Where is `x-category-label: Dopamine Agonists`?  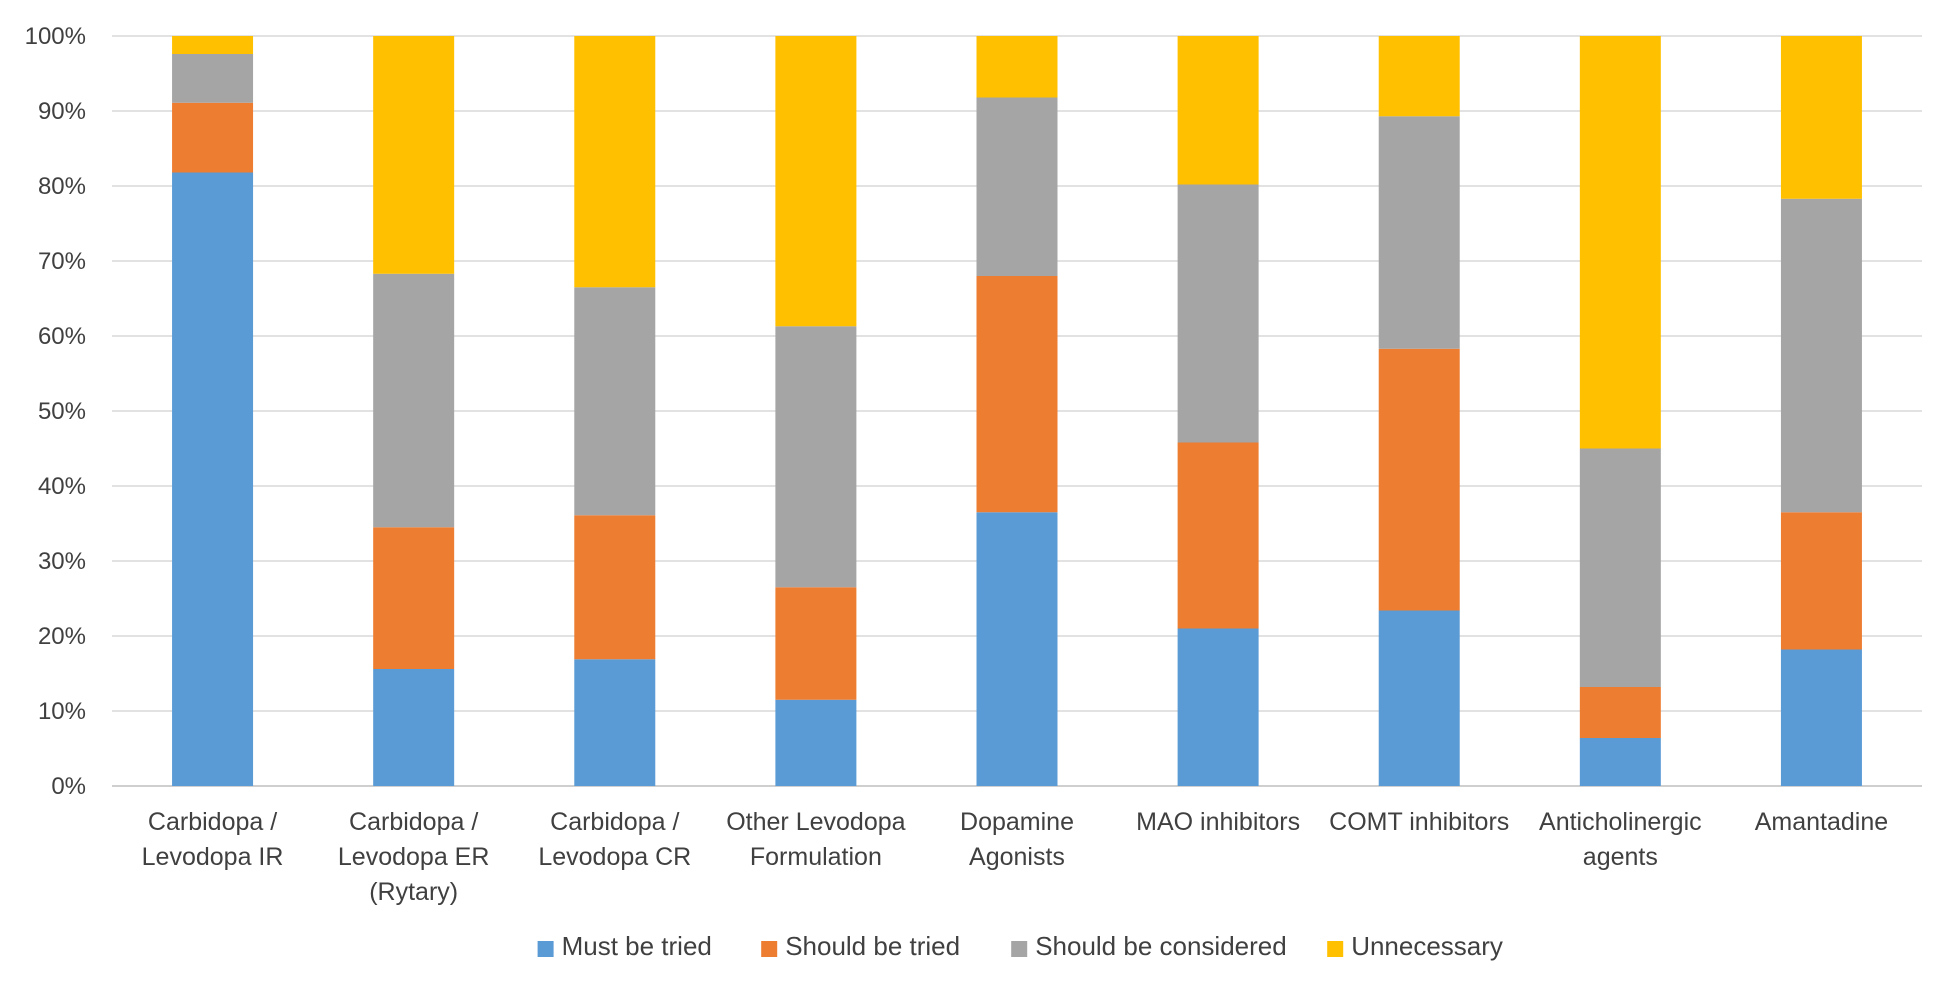 x-category-label: Dopamine Agonists is located at coordinates (1017, 839).